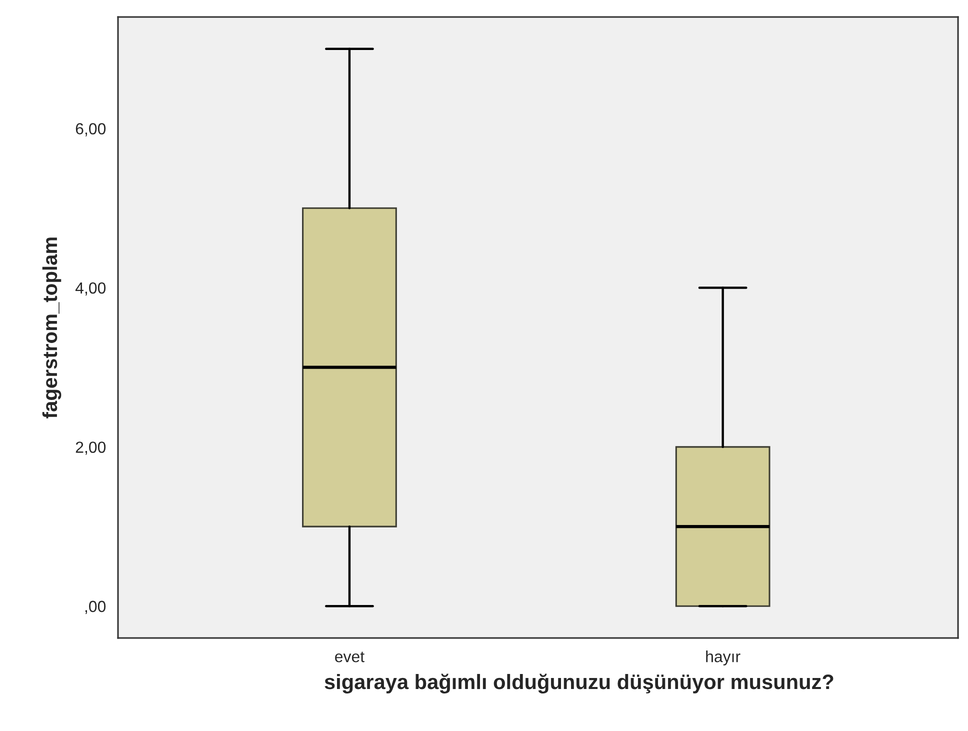  What do you see at coordinates (579, 684) in the screenshot?
I see `x-axis-title: sigaraya bağımlı olduğunuzu düşünüyor musunuz?` at bounding box center [579, 684].